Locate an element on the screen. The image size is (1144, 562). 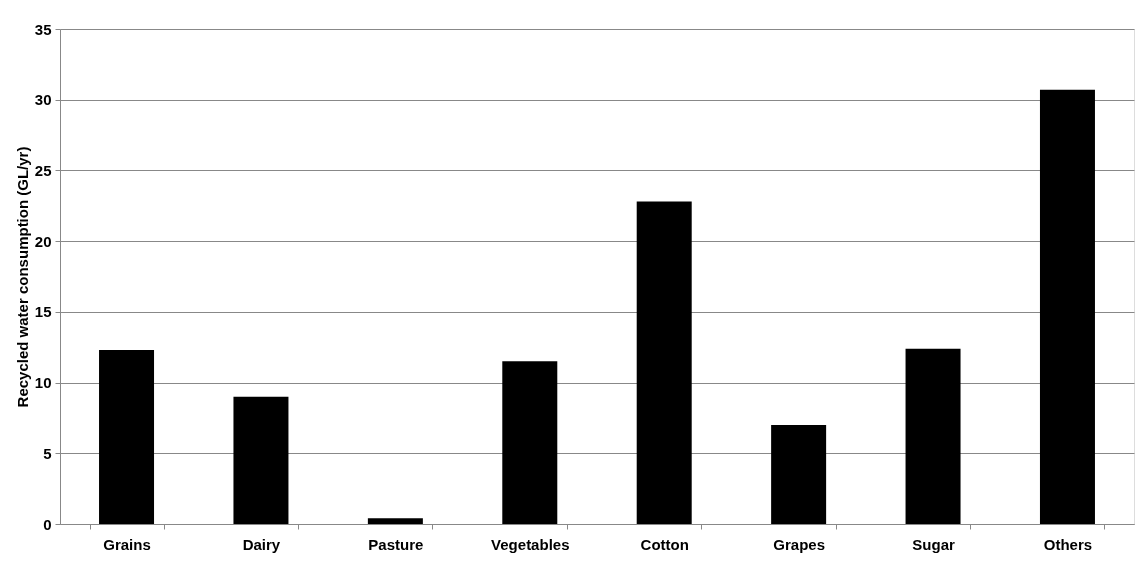
x-tick-label: Cotton is located at coordinates (664, 544).